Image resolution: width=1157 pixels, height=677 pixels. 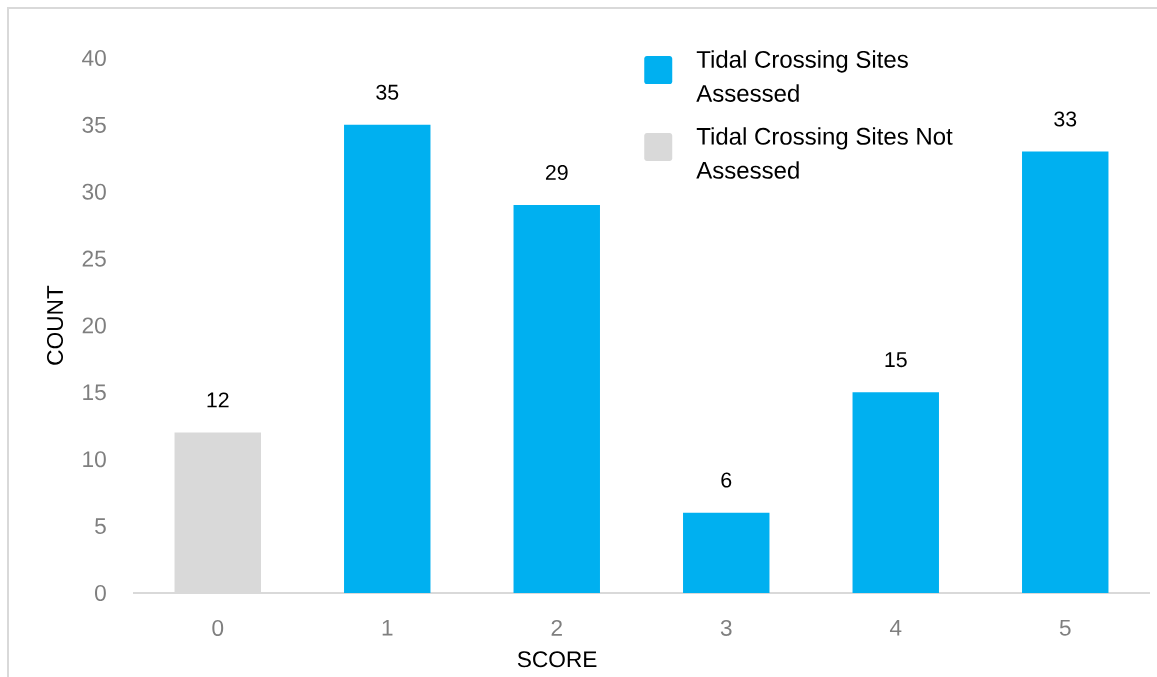 What do you see at coordinates (94, 392) in the screenshot?
I see `y-tick-label: 15` at bounding box center [94, 392].